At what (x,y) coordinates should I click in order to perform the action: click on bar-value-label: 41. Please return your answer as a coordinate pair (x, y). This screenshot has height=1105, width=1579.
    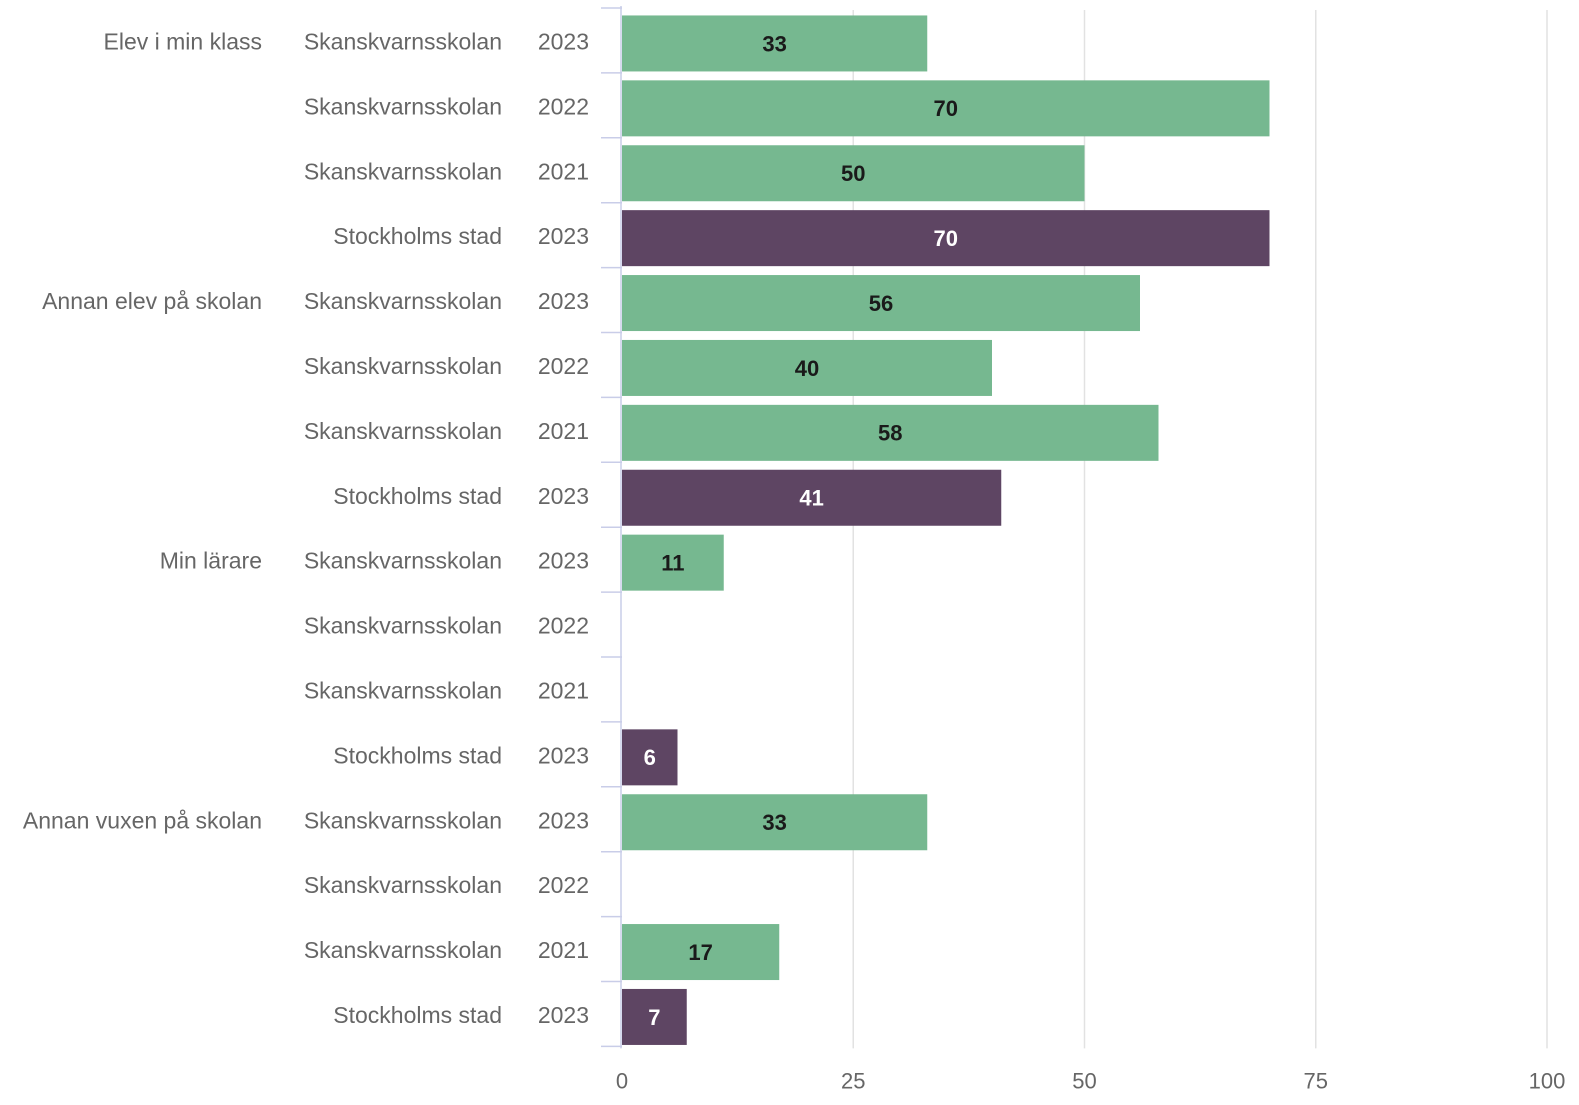
    Looking at the image, I should click on (811, 498).